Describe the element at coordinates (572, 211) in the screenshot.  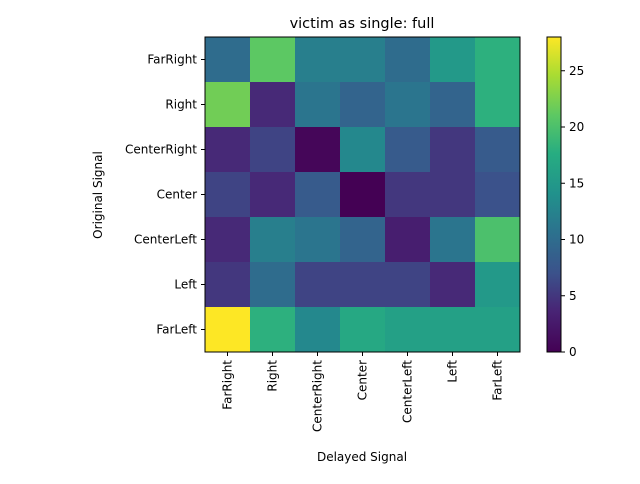
I see `colorbar-ticks: 0 5 10 15 20 25` at that location.